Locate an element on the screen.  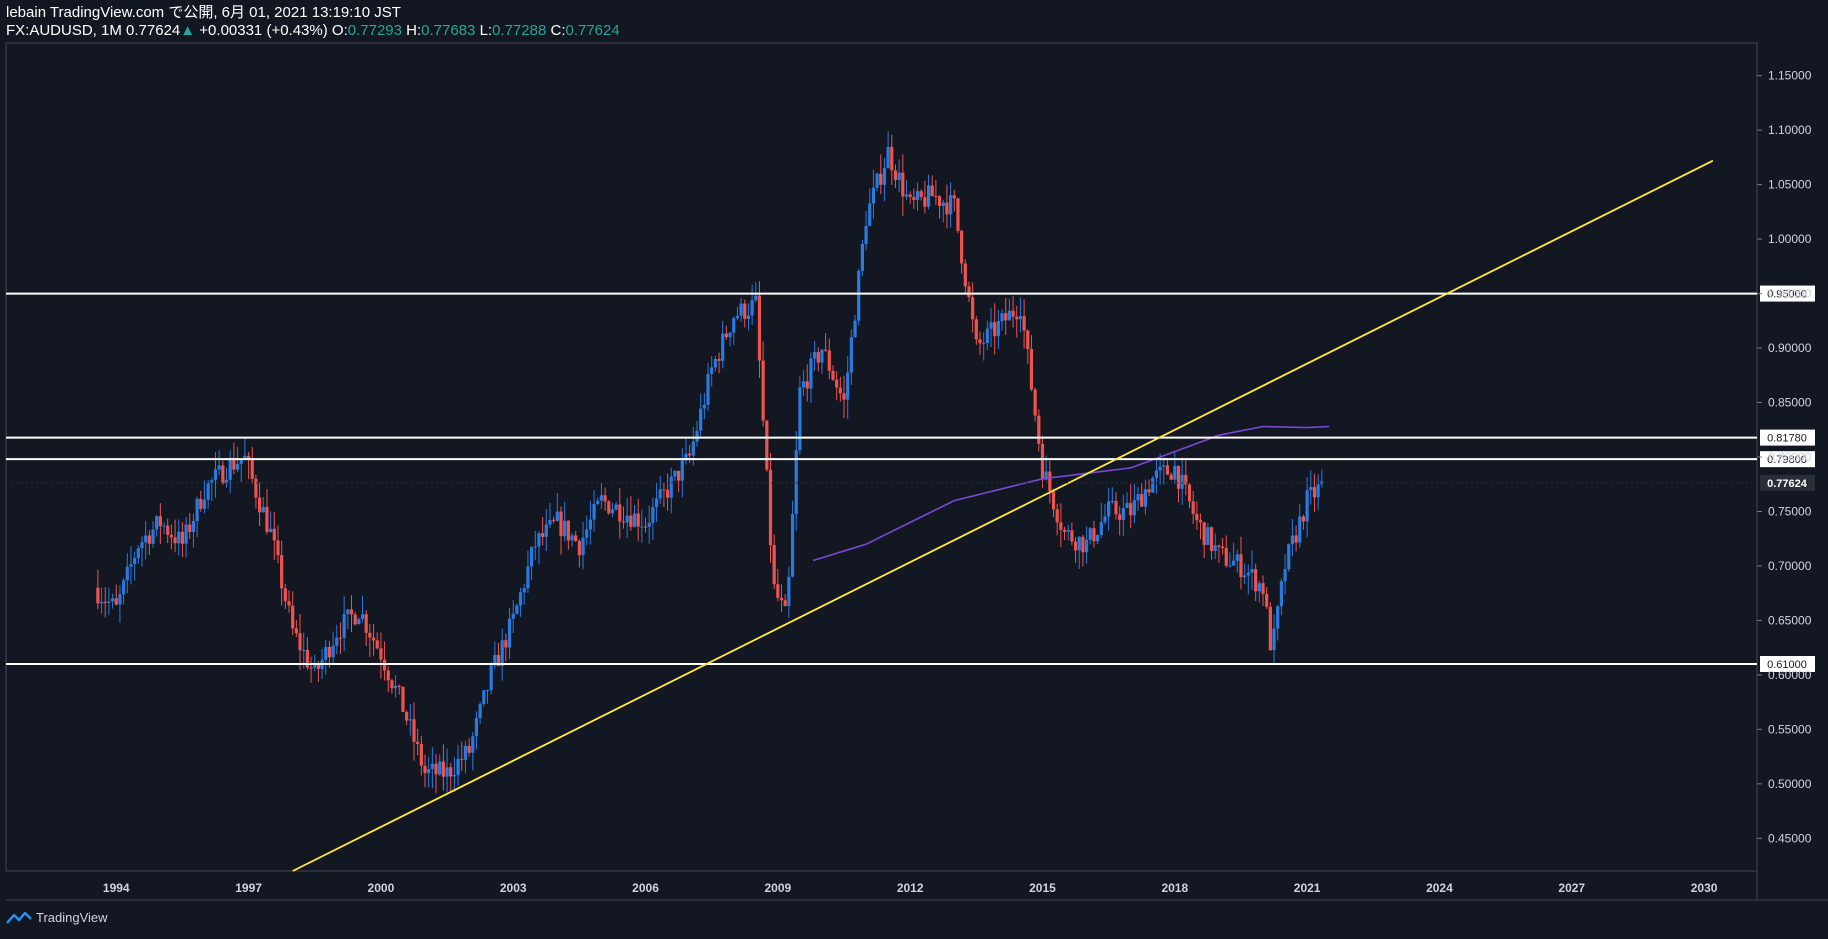
low-label: L: is located at coordinates (486, 30).